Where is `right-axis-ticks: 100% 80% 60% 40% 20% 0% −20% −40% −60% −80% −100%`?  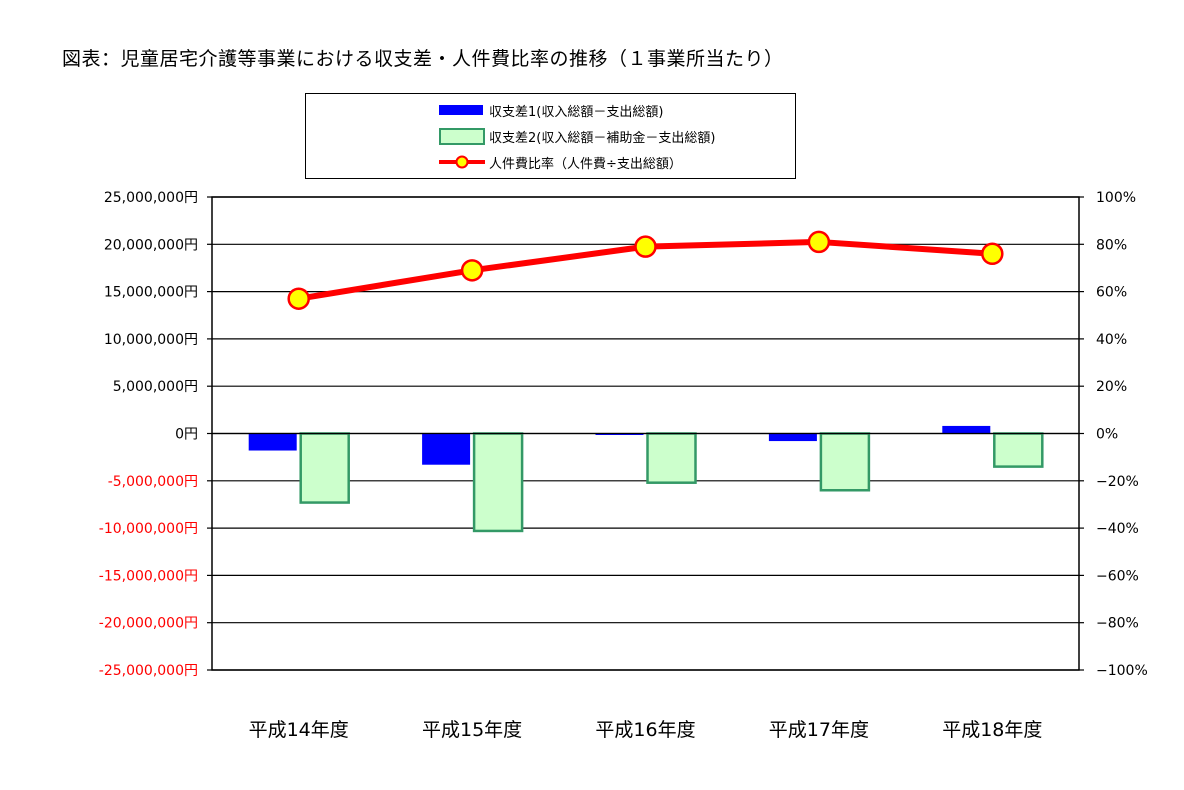
right-axis-ticks: 100% 80% 60% 40% 20% 0% −20% −40% −60% −80% −100% is located at coordinates (1113, 434).